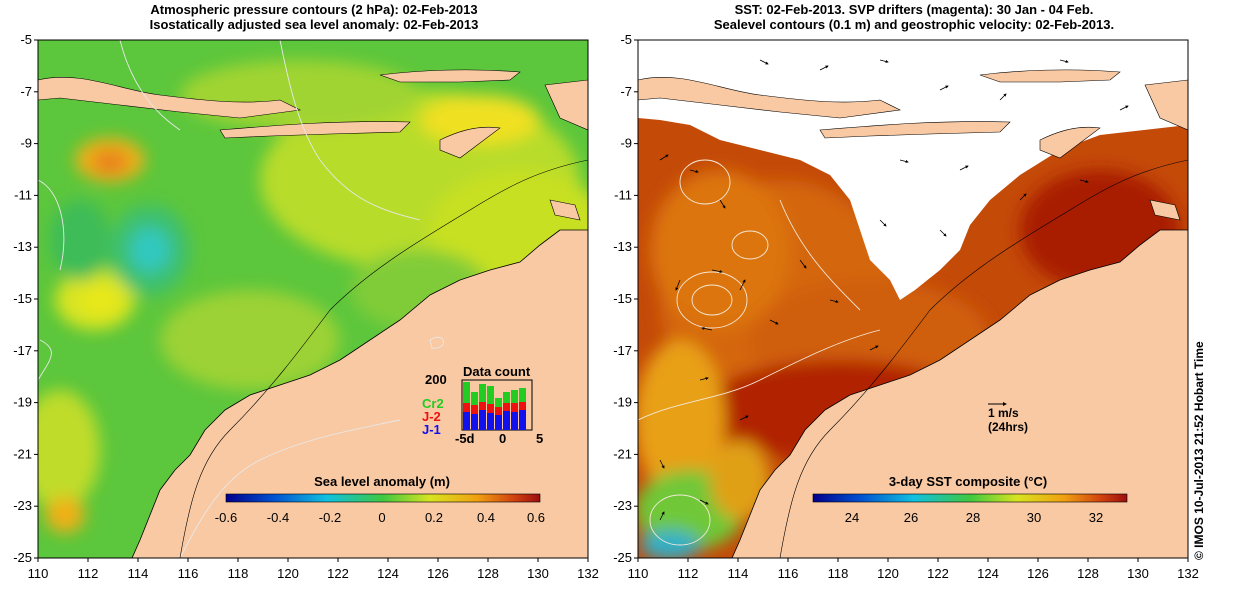 The height and width of the screenshot is (590, 1250). Describe the element at coordinates (433, 403) in the screenshot. I see `inset-legend-cr2: Cr2` at that location.